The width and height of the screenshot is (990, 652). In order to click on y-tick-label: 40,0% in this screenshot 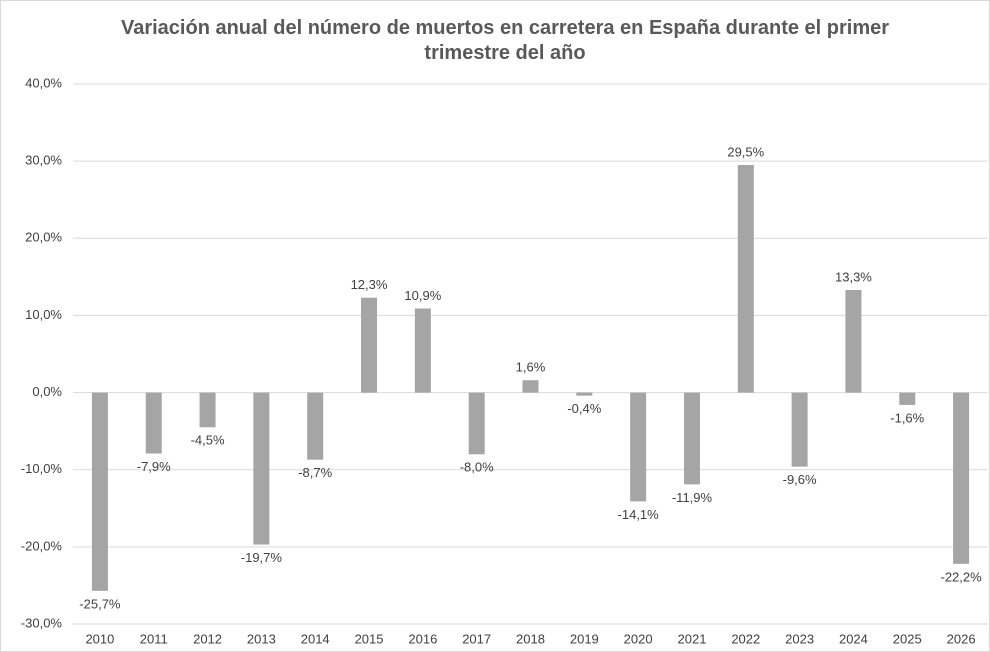, I will do `click(43, 82)`.